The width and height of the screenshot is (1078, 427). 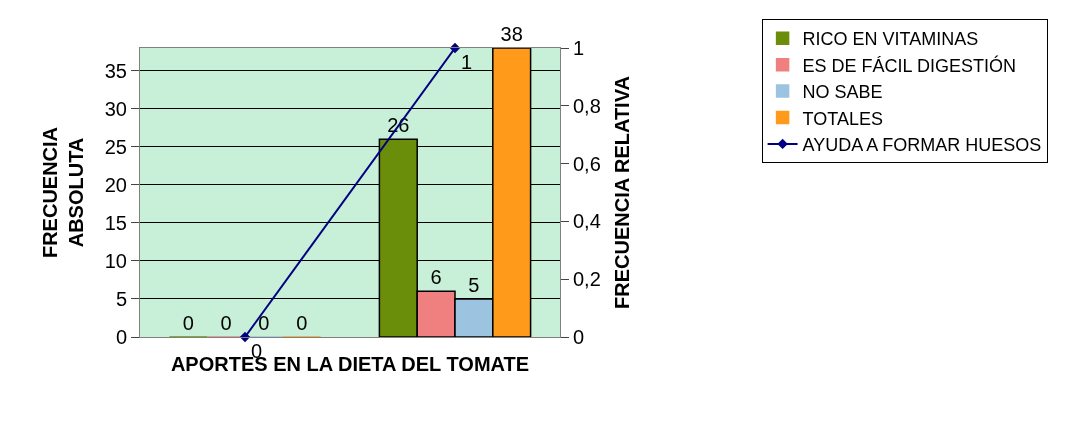 What do you see at coordinates (511, 34) in the screenshot?
I see `data-label: 38` at bounding box center [511, 34].